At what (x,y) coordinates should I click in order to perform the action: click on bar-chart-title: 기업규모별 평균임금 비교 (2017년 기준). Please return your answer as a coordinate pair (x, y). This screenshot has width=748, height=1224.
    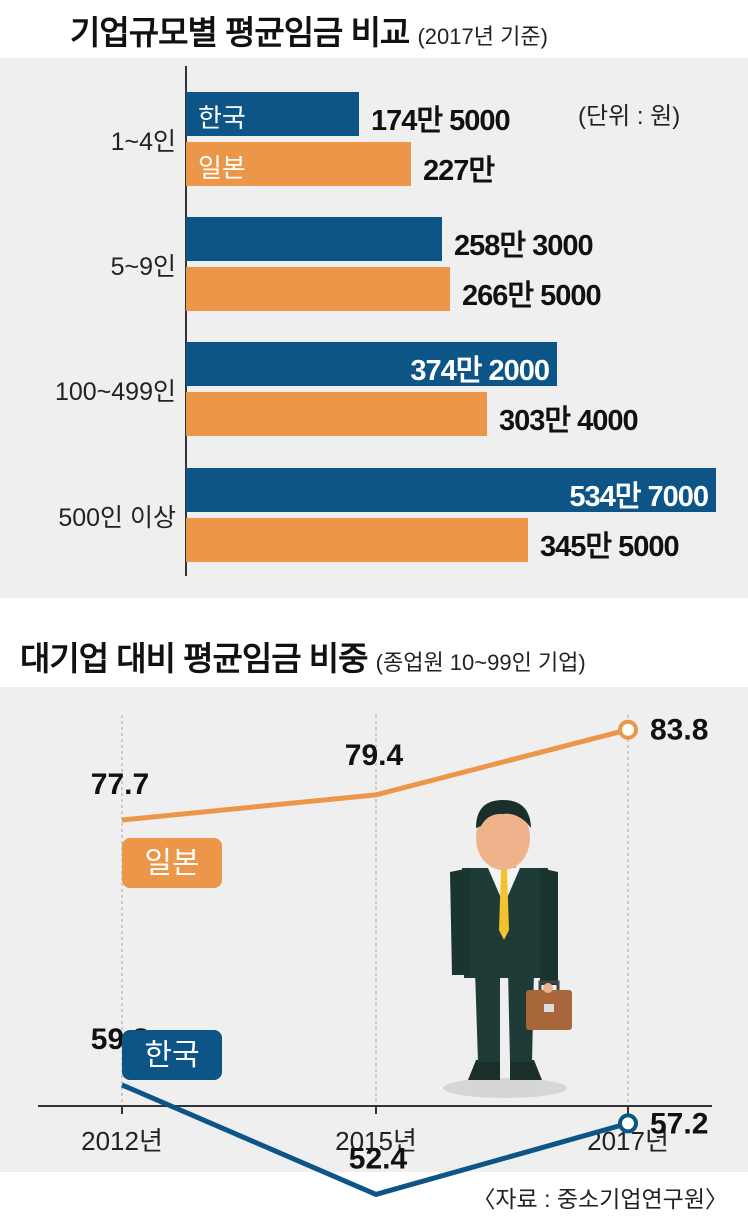
    Looking at the image, I should click on (309, 30).